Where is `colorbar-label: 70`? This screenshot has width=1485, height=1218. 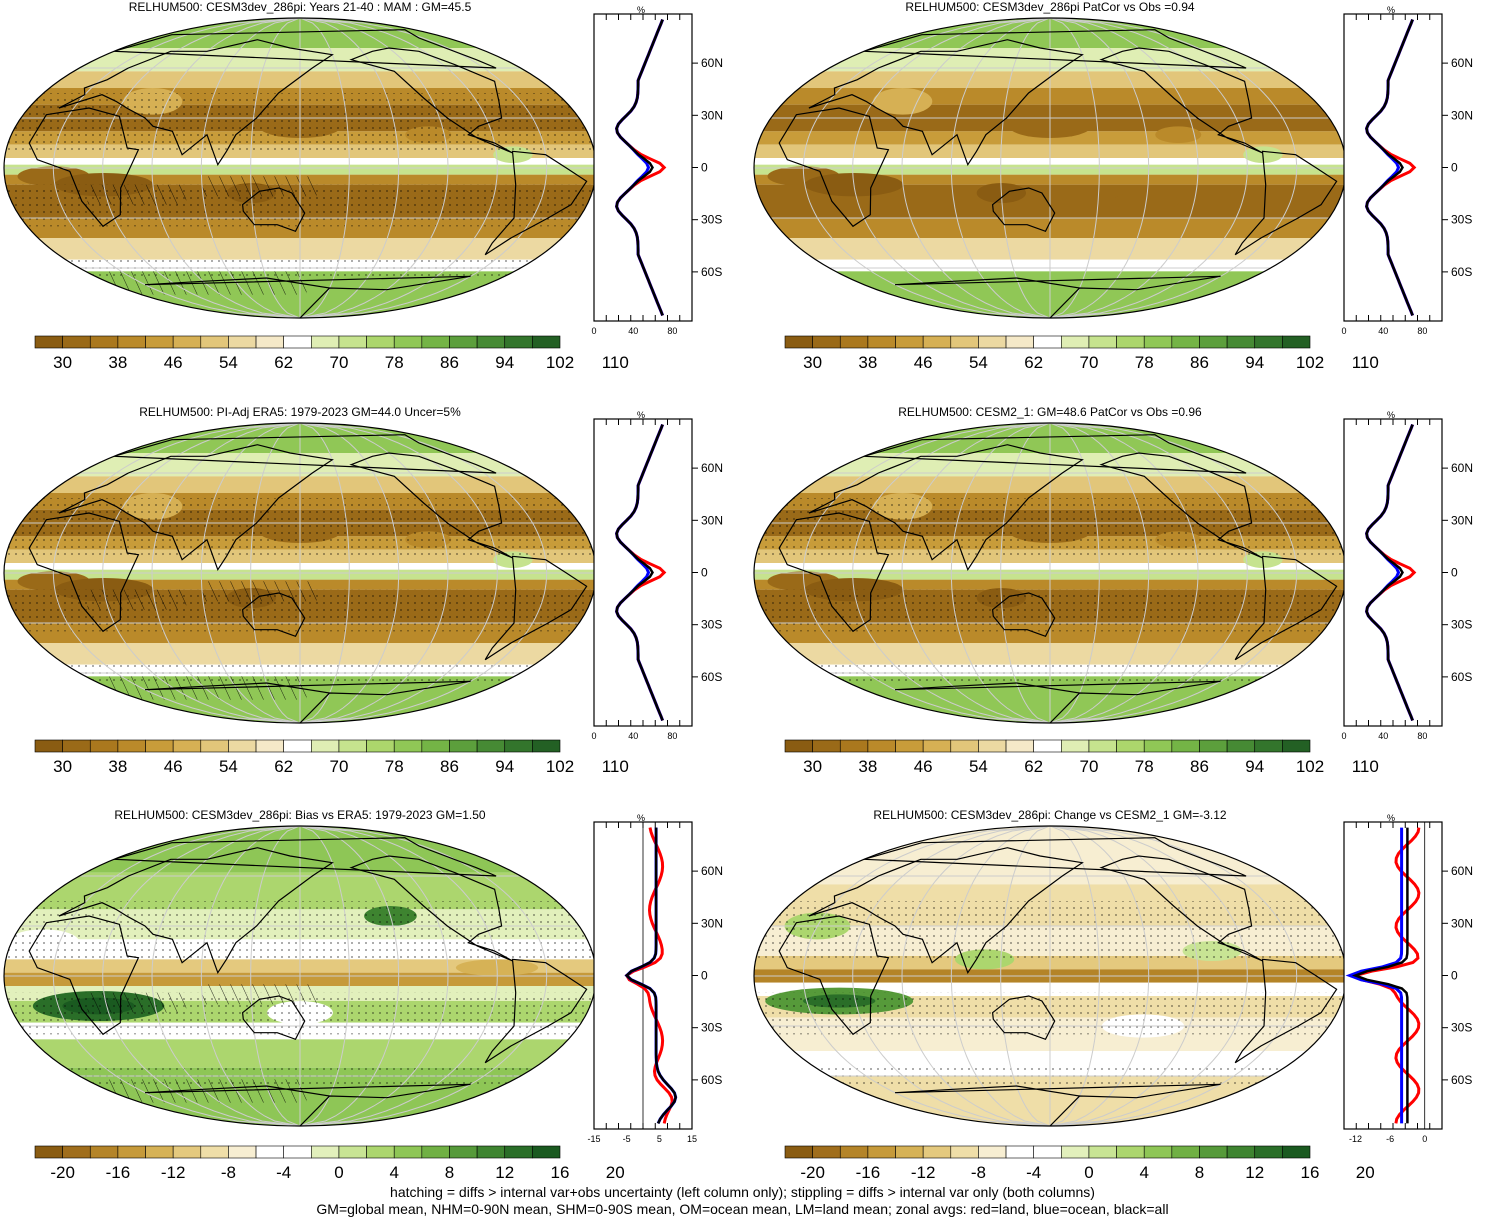 colorbar-label: 70 is located at coordinates (1088, 766).